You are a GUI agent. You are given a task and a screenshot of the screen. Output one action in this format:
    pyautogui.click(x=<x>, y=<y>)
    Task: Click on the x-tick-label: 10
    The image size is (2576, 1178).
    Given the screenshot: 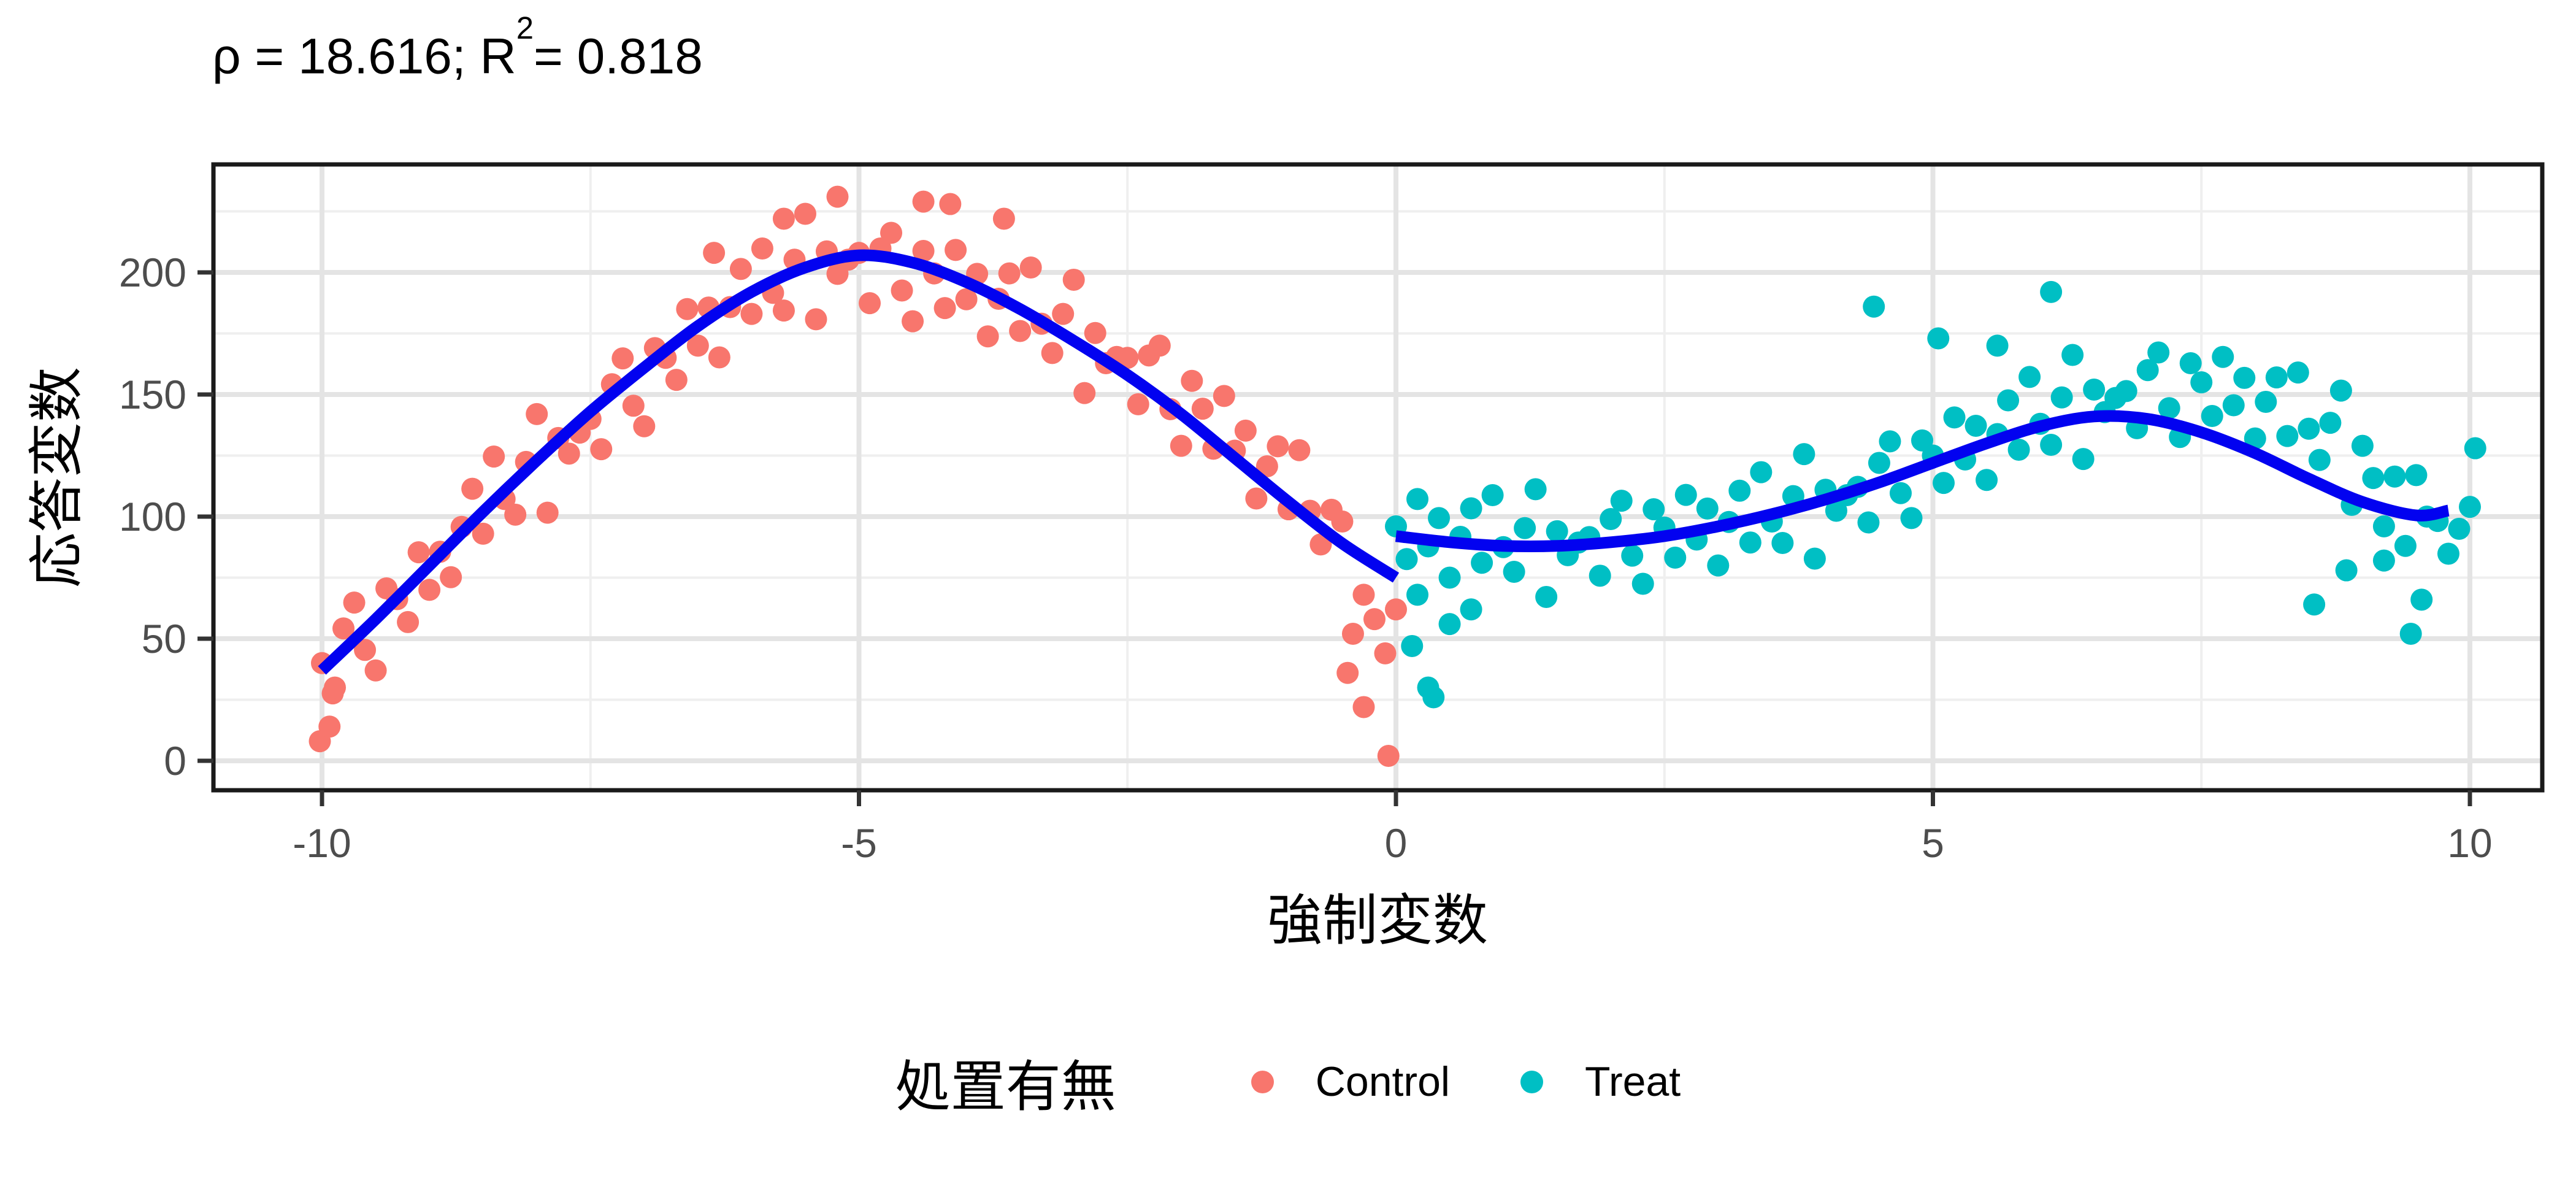 What is the action you would take?
    pyautogui.click(x=2470, y=843)
    